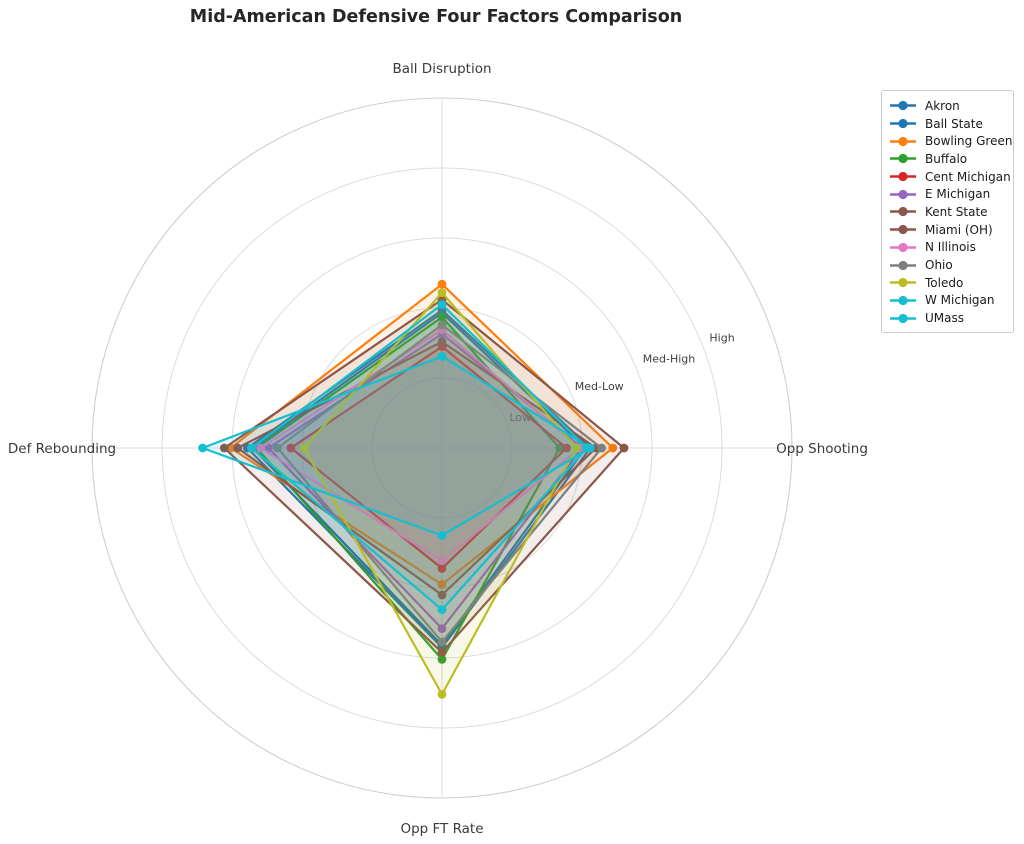  I want to click on legend-item-akron: Akron, so click(948, 106).